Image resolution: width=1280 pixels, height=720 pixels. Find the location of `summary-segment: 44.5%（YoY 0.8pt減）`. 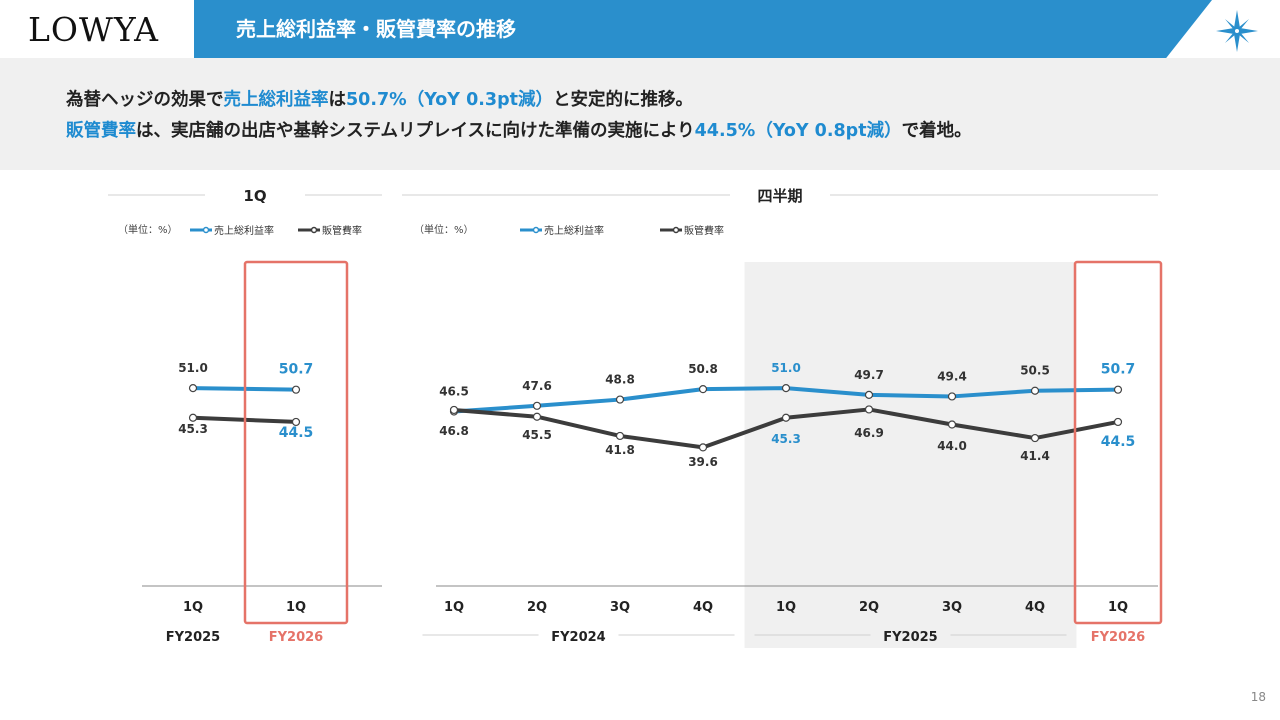

summary-segment: 44.5%（YoY 0.8pt減） is located at coordinates (798, 131).